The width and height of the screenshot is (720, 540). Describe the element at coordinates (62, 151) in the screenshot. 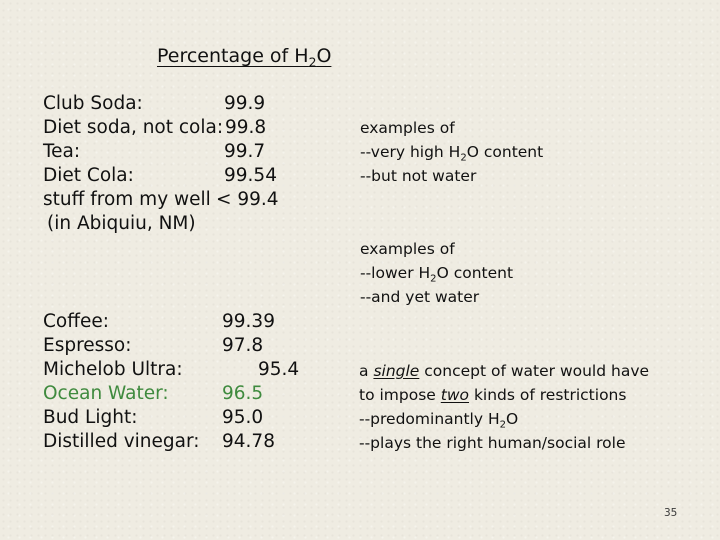

I see `beverage-label: Tea:` at that location.